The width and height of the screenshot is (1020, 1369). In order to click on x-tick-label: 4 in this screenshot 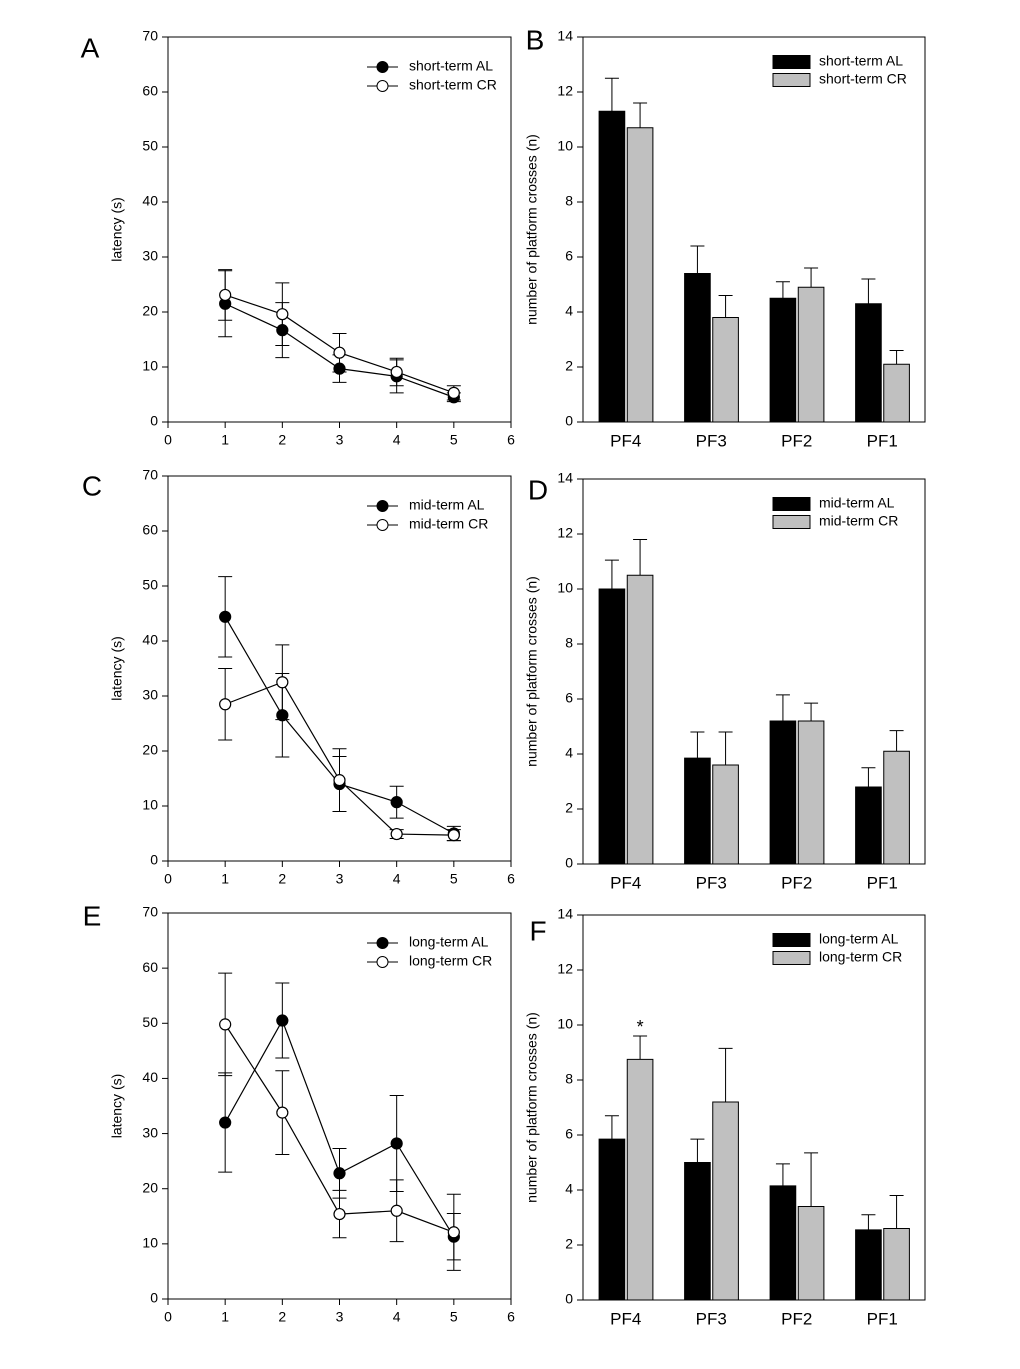, I will do `click(397, 440)`.